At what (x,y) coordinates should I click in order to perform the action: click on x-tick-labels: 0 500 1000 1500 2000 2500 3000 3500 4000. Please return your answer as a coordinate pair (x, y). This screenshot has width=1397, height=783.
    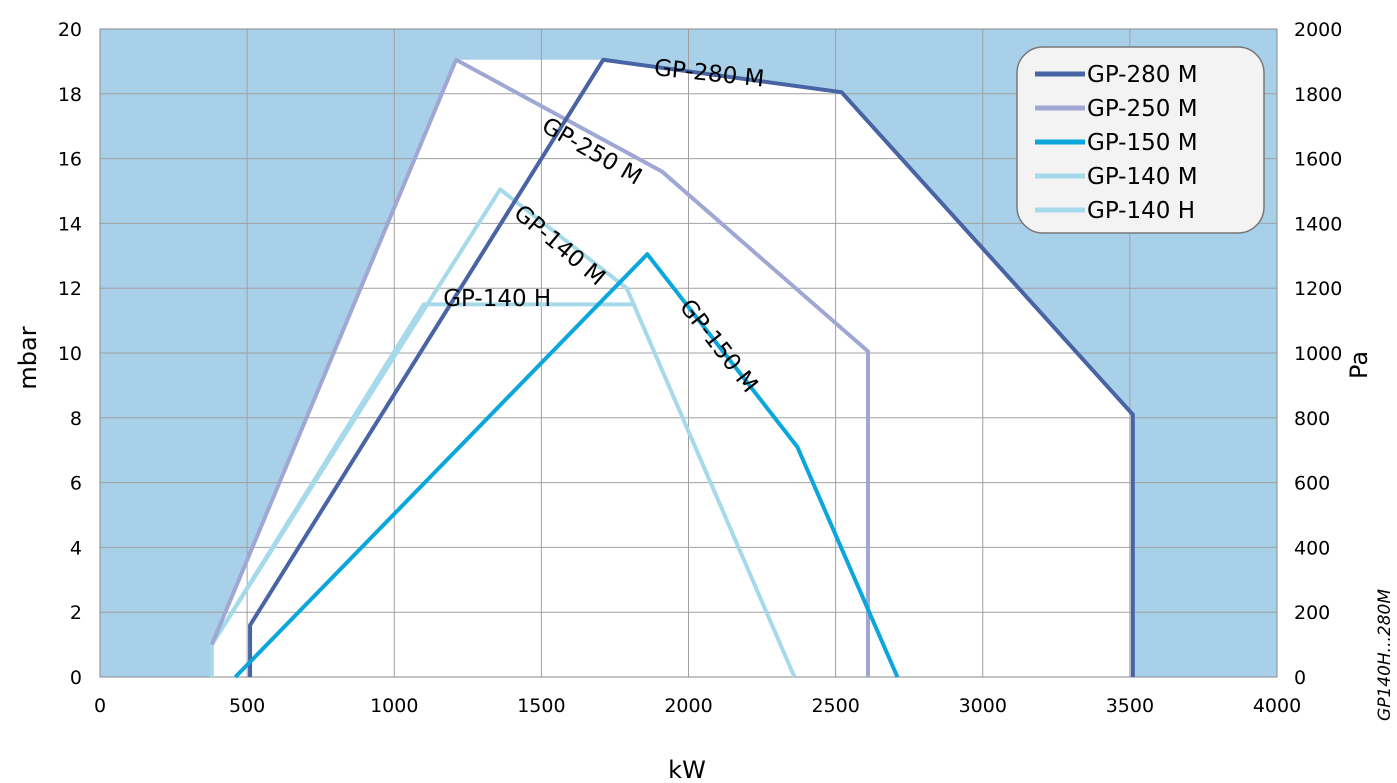
    Looking at the image, I should click on (697, 706).